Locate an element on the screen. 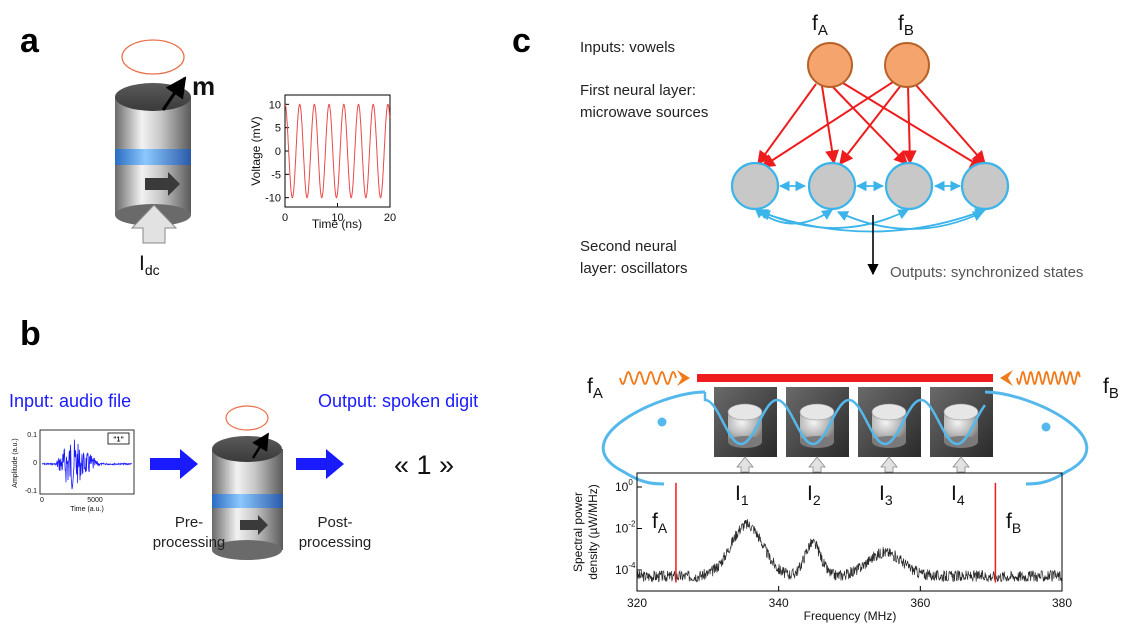 This screenshot has height=624, width=1142. current-label: Idc is located at coordinates (149, 265).